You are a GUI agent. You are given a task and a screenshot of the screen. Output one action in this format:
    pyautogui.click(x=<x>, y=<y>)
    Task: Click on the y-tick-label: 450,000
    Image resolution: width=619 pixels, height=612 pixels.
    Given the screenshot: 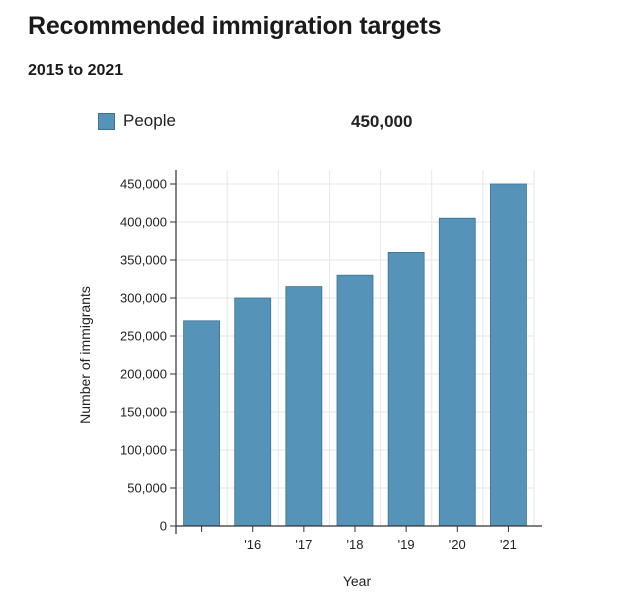 What is the action you would take?
    pyautogui.click(x=143, y=184)
    